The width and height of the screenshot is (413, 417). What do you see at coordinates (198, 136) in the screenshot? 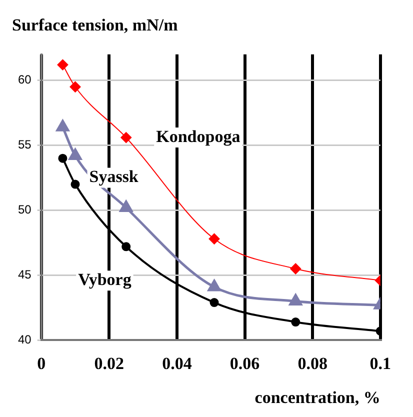
I see `series-label: Kondopoga` at bounding box center [198, 136].